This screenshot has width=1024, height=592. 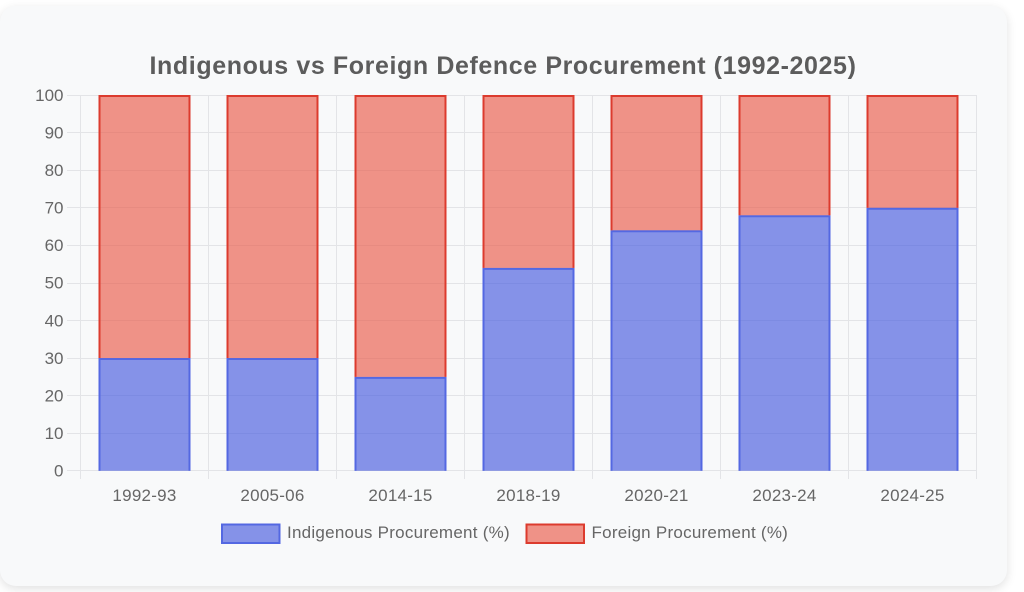 What do you see at coordinates (272, 495) in the screenshot?
I see `svg-text: 2005-06` at bounding box center [272, 495].